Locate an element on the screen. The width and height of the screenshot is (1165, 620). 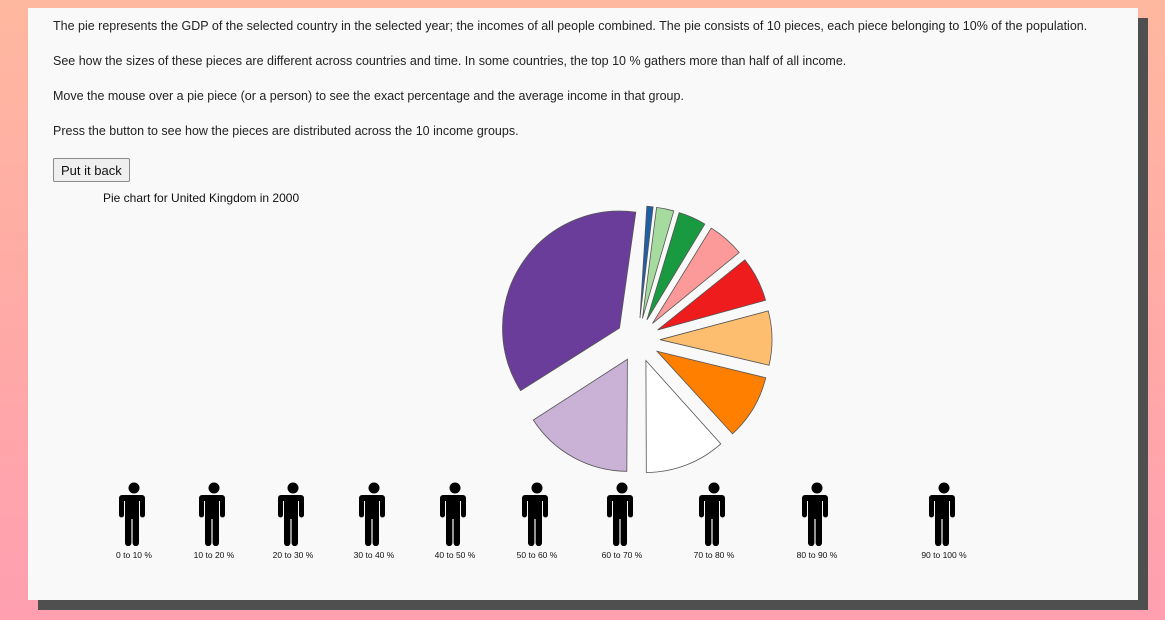
person-group-5: 40 to 50 % is located at coordinates (455, 522).